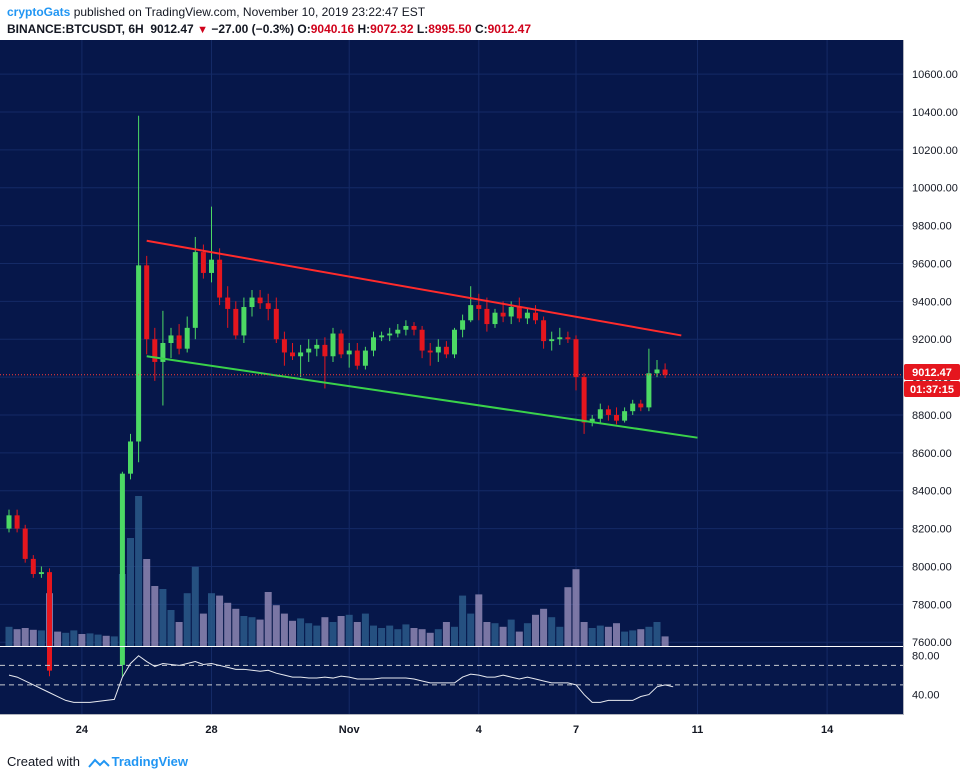  I want to click on price-tick-label: 7600.00, so click(932, 643).